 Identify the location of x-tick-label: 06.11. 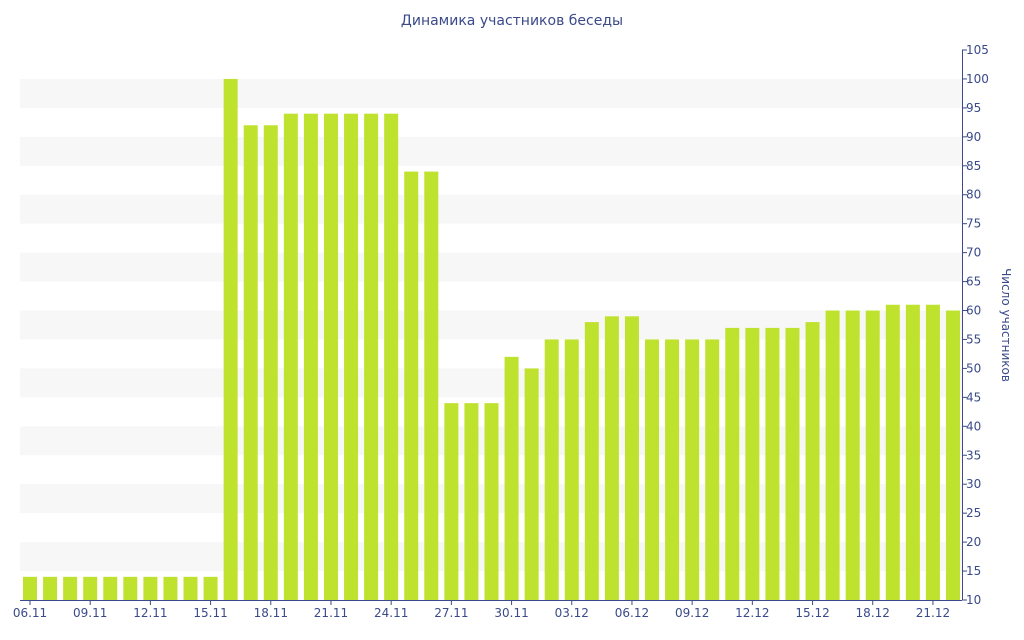
(30, 613).